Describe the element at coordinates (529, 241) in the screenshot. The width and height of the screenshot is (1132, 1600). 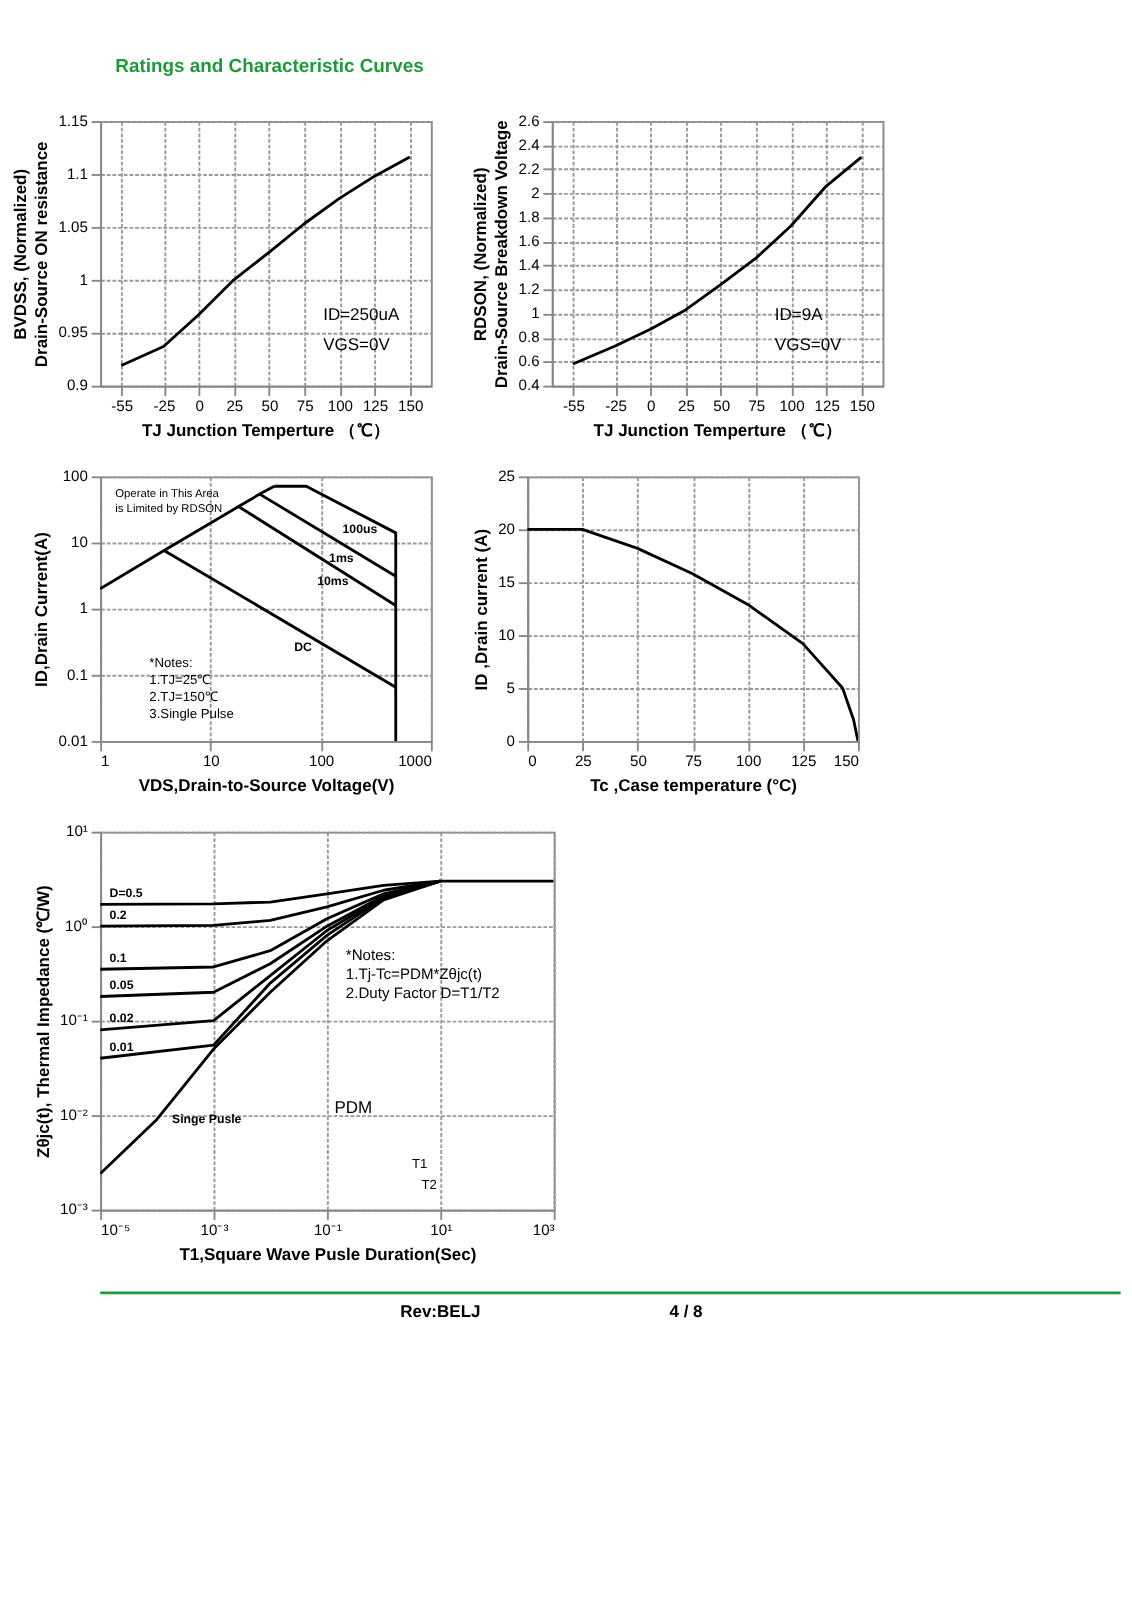
I see `y-tick-label: 1.6` at that location.